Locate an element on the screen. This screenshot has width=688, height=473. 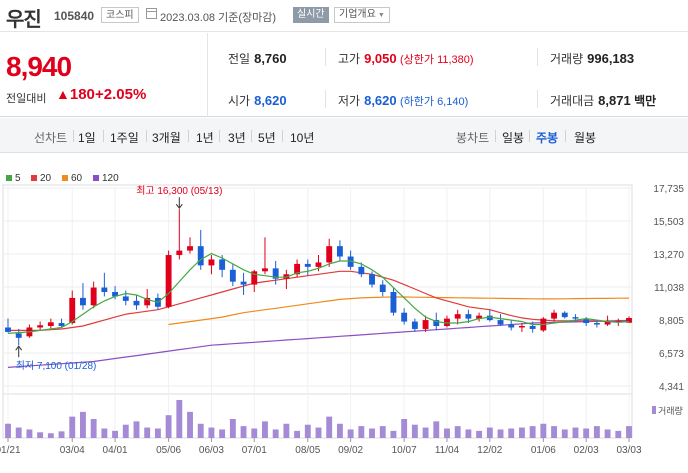
company-overview-dropdown: 기업개요 ▼ is located at coordinates (362, 15).